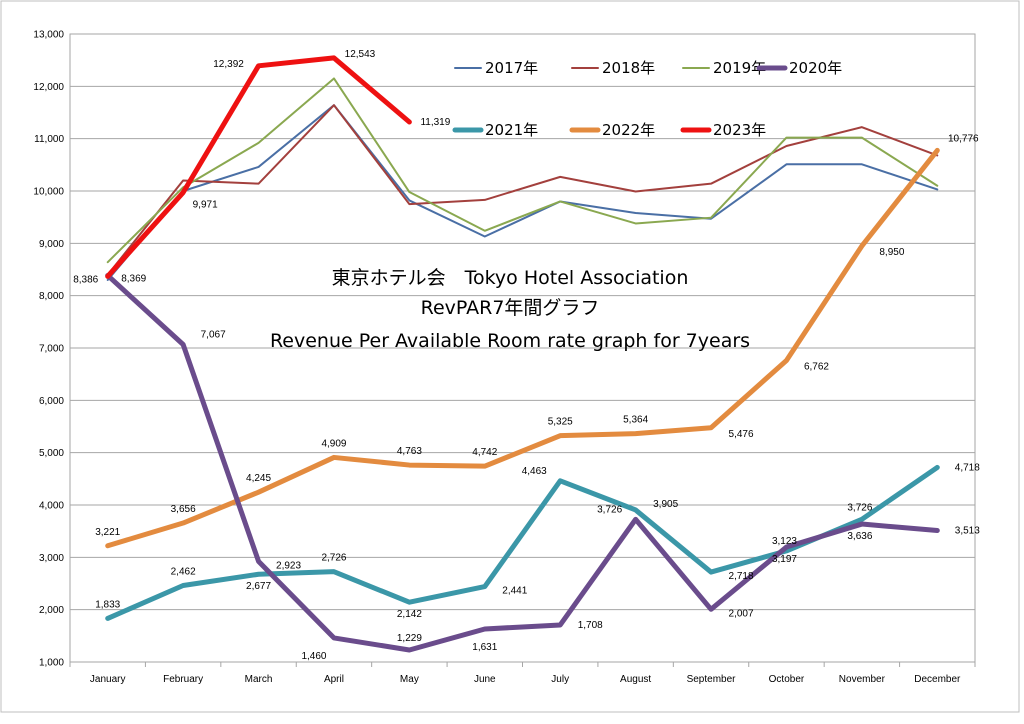 This screenshot has height=724, width=1024. What do you see at coordinates (51, 296) in the screenshot?
I see `y-tick-label: 8,000` at bounding box center [51, 296].